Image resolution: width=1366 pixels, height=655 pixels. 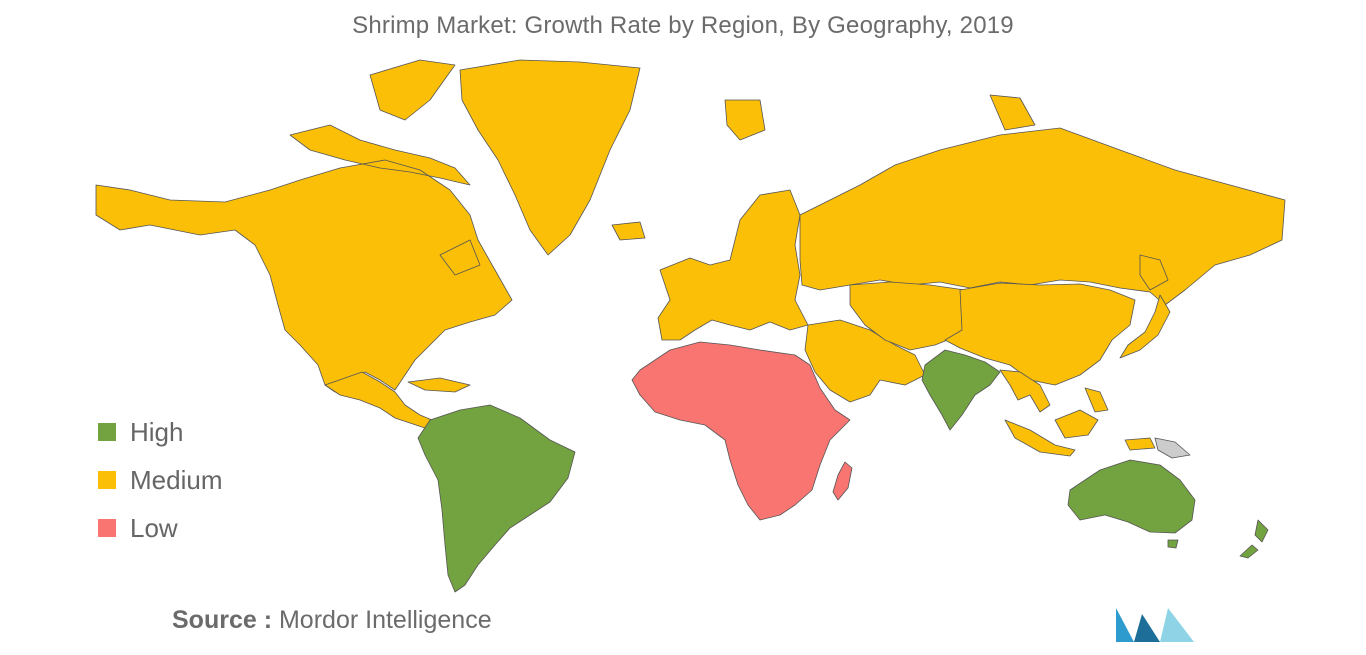 What do you see at coordinates (107, 432) in the screenshot?
I see `legend-swatch-high` at bounding box center [107, 432].